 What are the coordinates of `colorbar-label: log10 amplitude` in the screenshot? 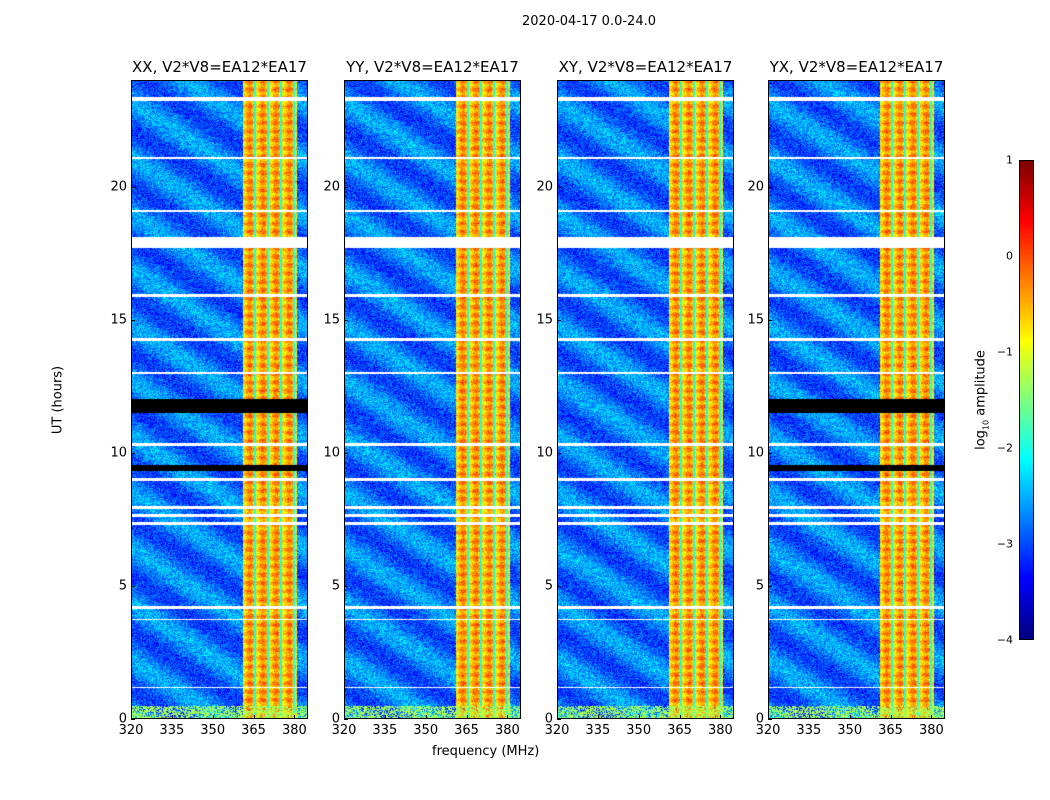 It's located at (982, 400).